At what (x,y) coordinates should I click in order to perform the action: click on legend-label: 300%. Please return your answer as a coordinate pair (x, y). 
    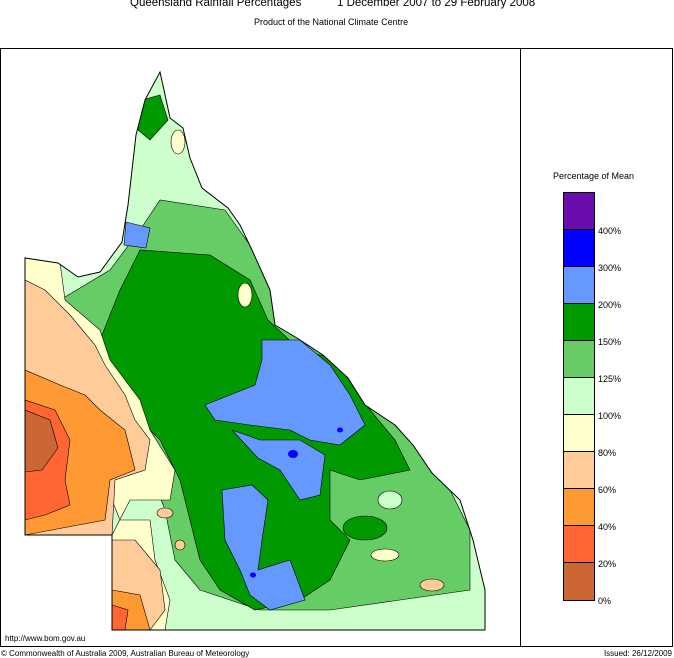
    Looking at the image, I should click on (610, 268).